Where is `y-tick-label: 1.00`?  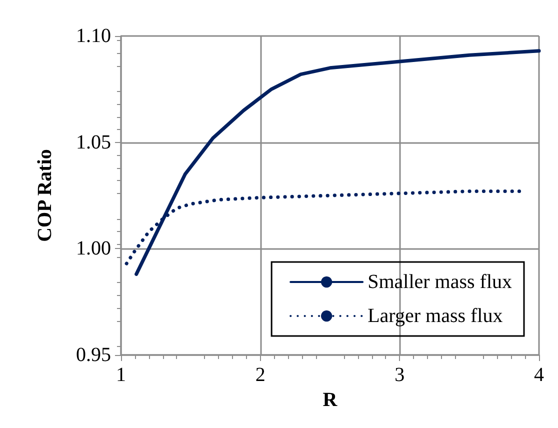 y-tick-label: 1.00 is located at coordinates (93, 249).